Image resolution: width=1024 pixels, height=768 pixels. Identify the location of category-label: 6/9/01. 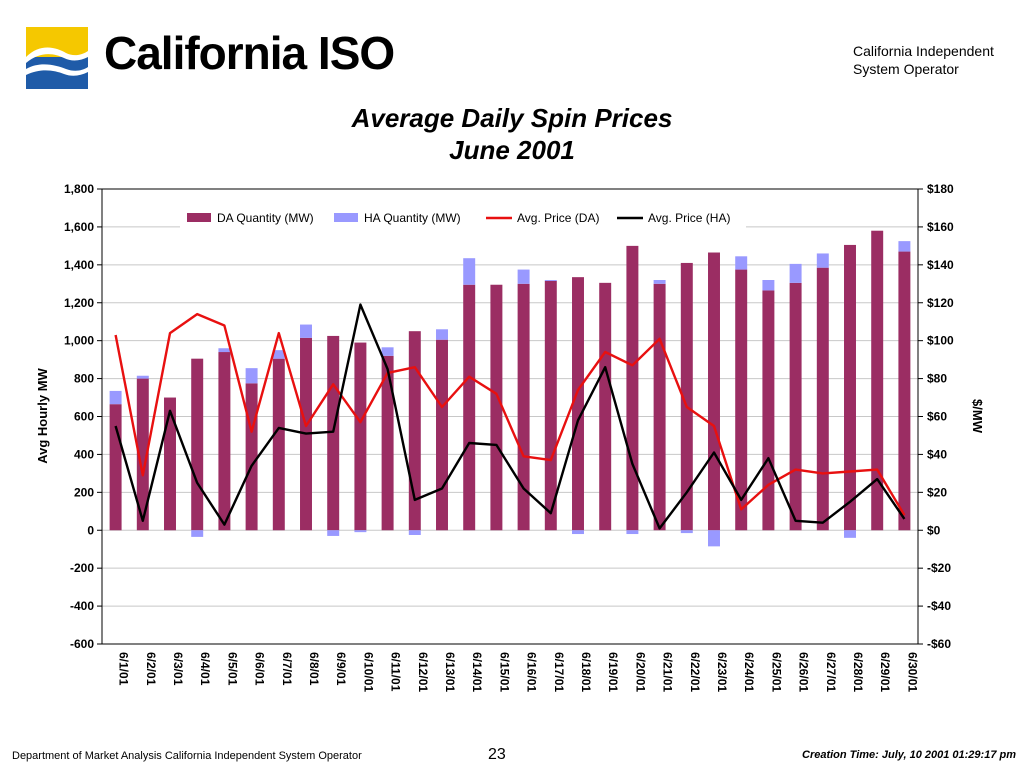
(341, 669).